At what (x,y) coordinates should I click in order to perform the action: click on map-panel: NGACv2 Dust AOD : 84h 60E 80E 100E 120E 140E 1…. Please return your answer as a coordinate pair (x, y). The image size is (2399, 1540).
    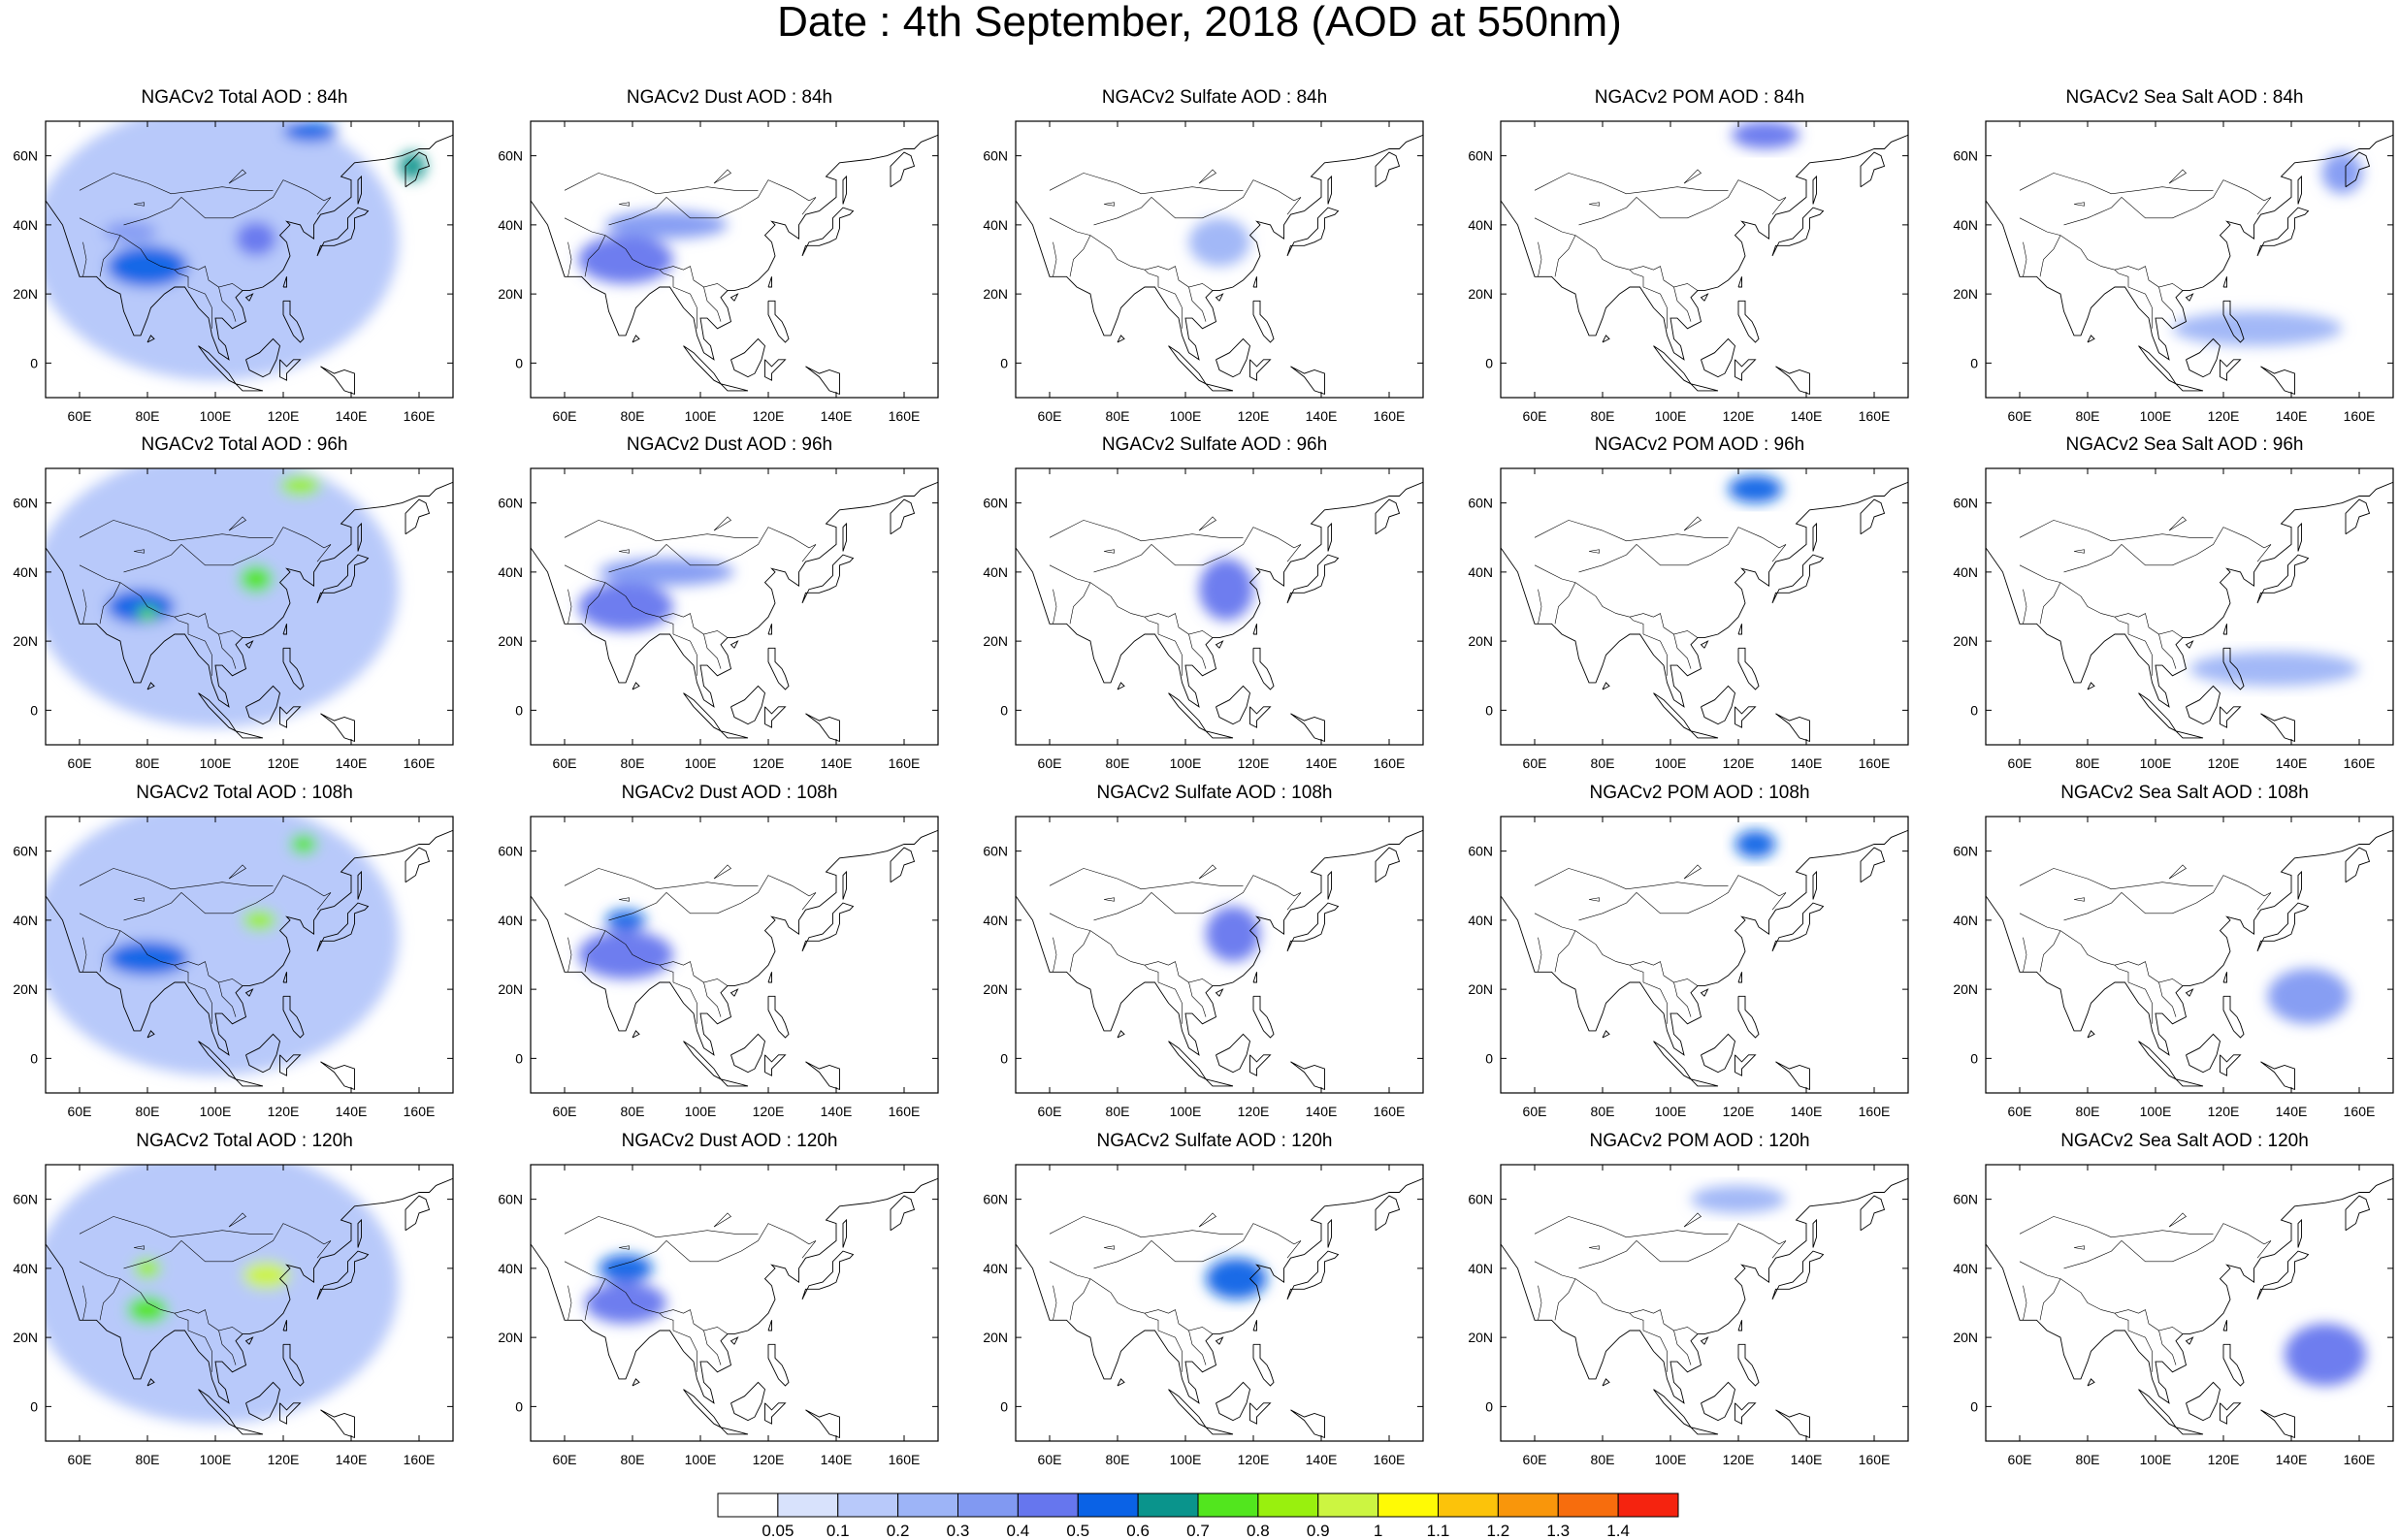
    Looking at the image, I should click on (730, 261).